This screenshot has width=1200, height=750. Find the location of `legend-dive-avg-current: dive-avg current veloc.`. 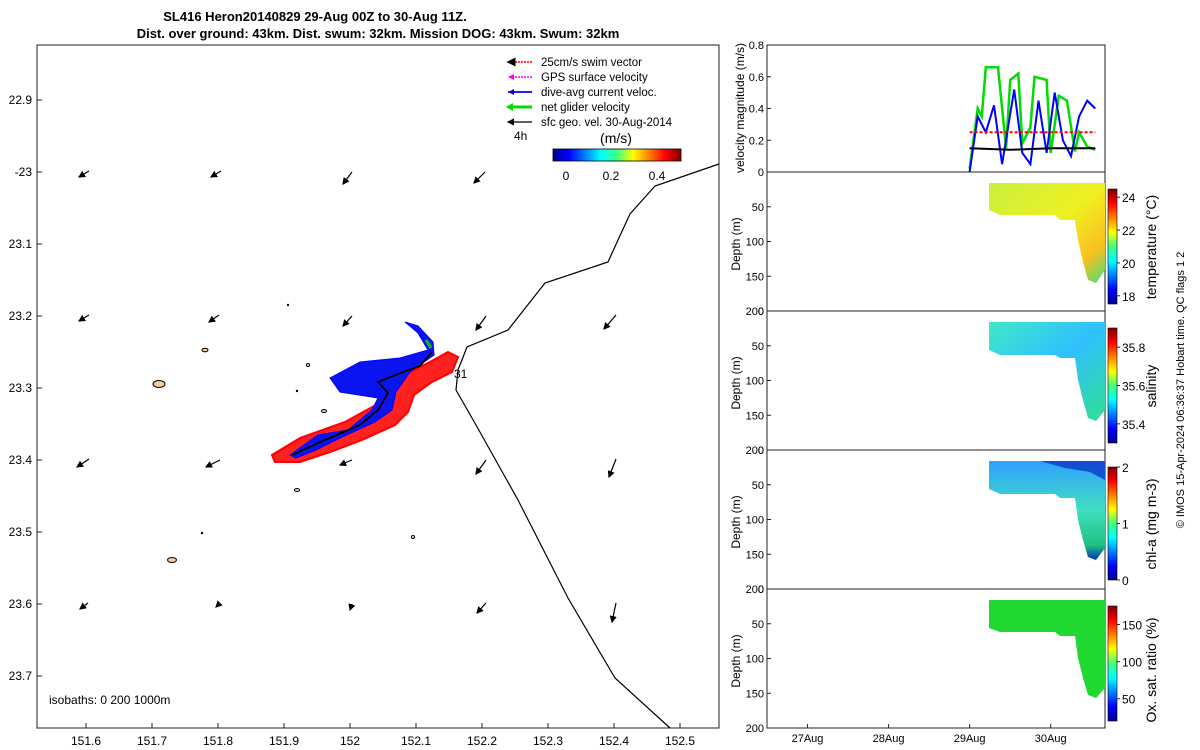

legend-dive-avg-current: dive-avg current veloc. is located at coordinates (582, 93).